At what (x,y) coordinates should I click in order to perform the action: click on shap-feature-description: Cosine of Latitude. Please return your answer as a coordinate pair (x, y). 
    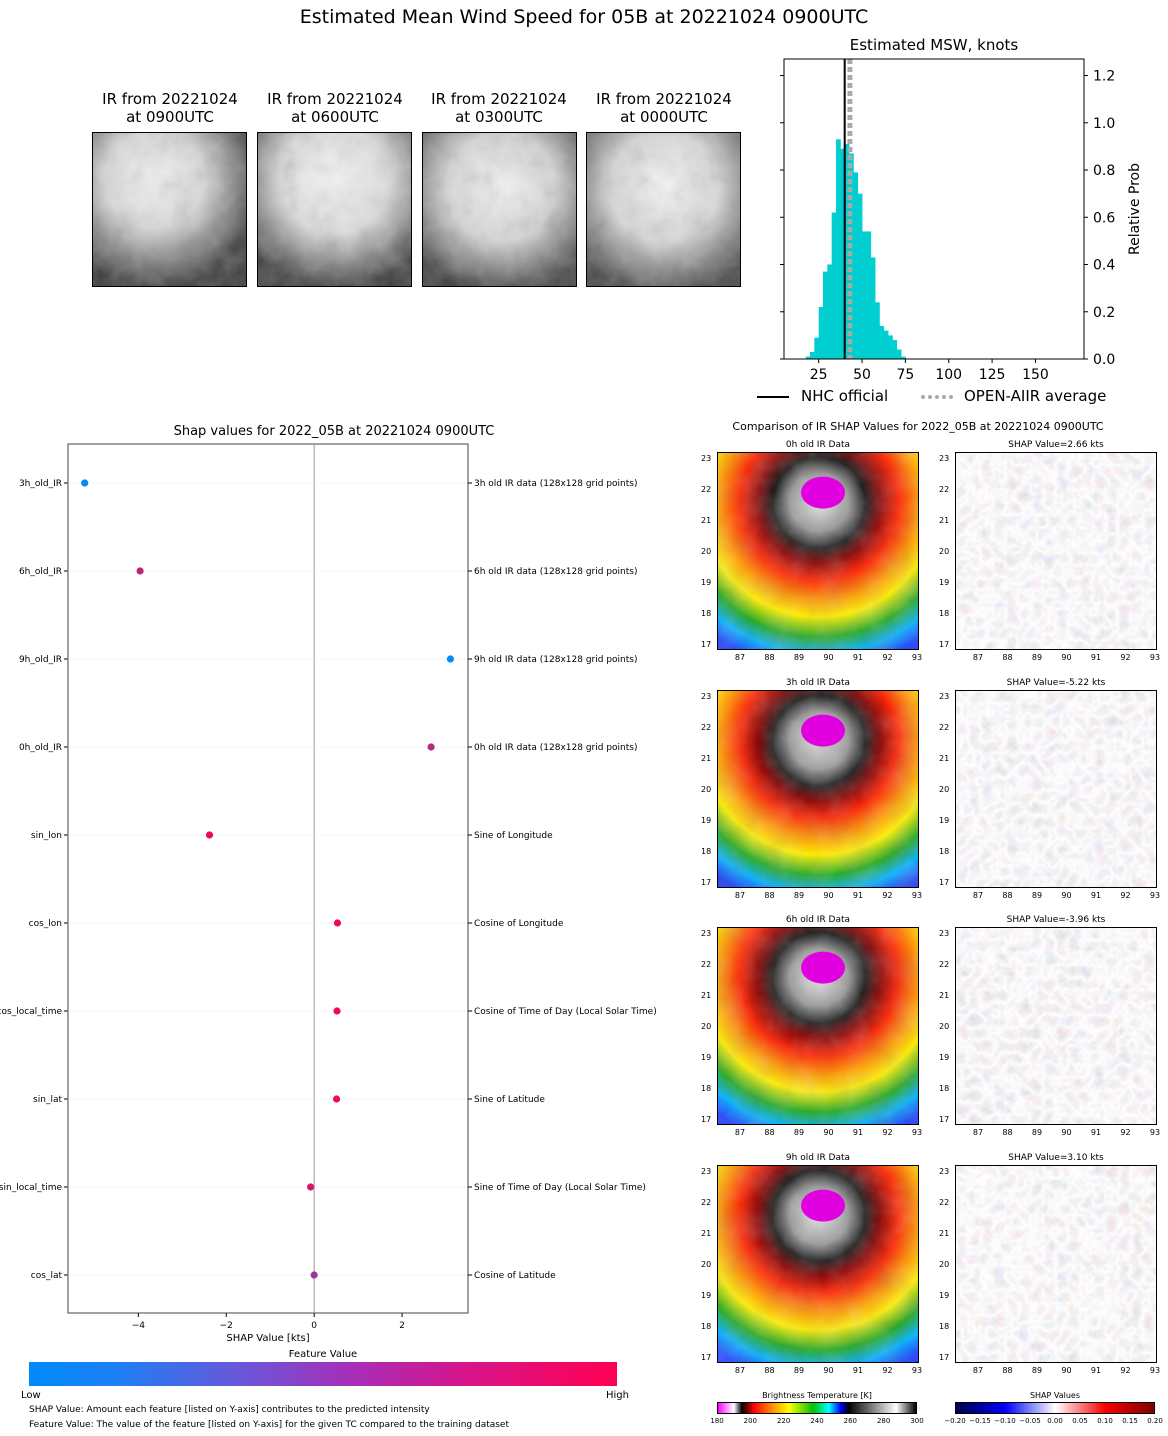
    Looking at the image, I should click on (515, 1276).